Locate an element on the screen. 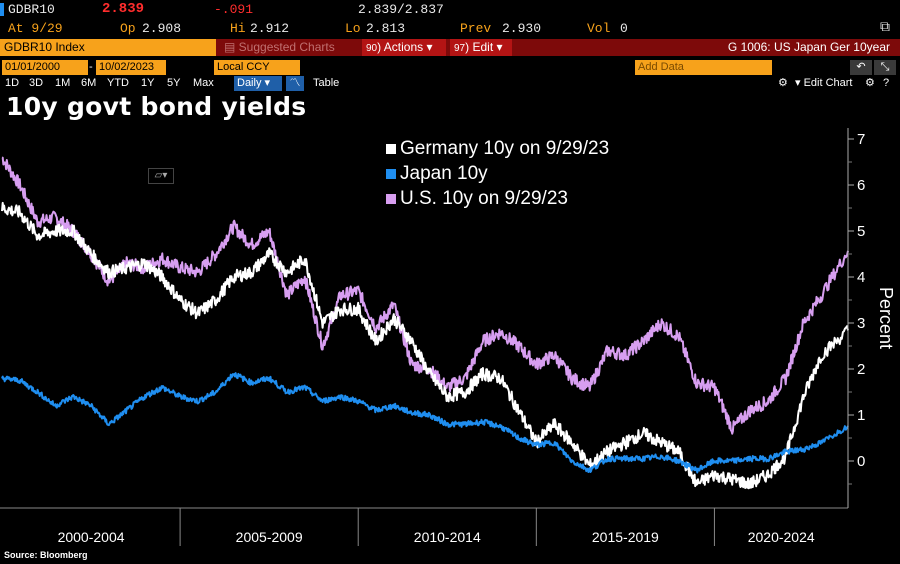  prev-value: 2.930 is located at coordinates (522, 28).